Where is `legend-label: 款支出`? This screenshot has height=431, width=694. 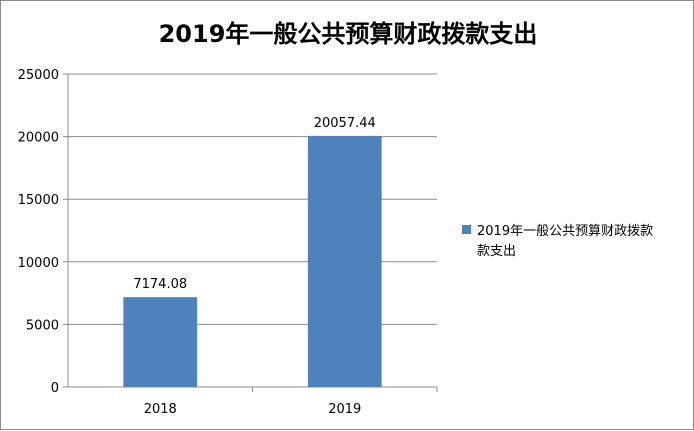
legend-label: 款支出 is located at coordinates (496, 251).